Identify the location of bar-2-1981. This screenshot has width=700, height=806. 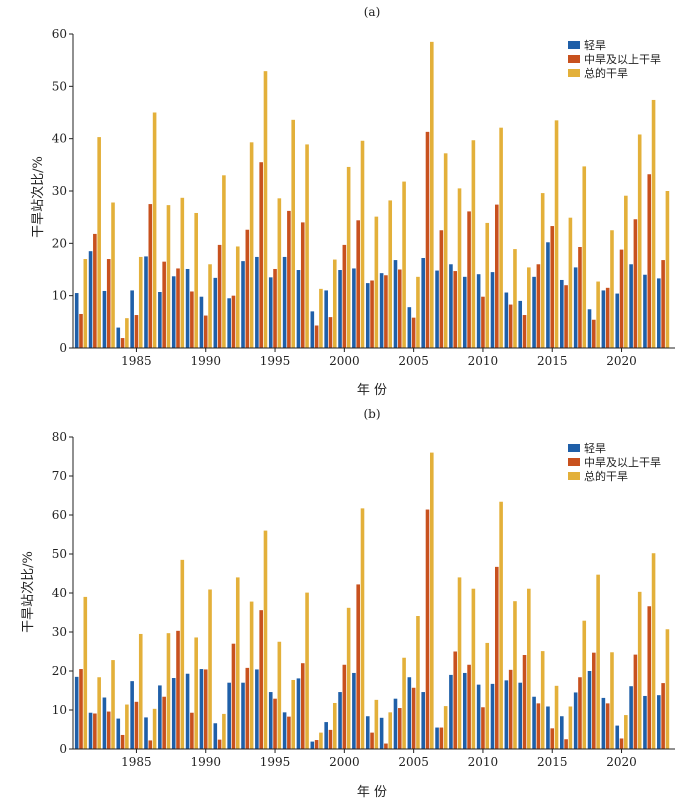
(81, 709).